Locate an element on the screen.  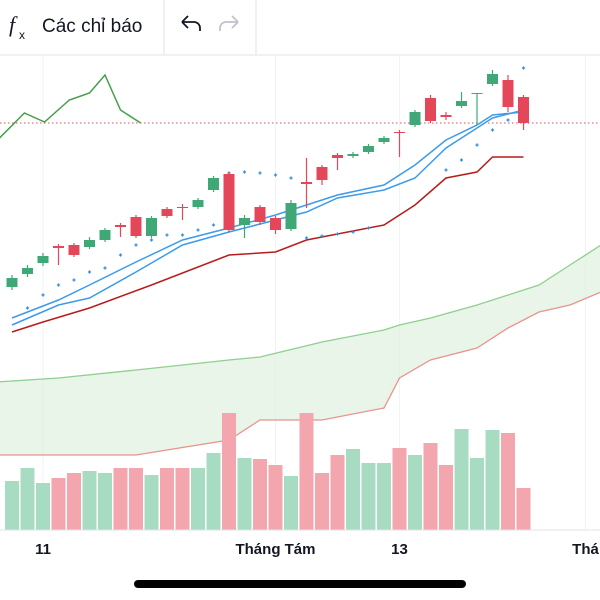
toolbar: f x Các chỉ báo is located at coordinates (300, 28).